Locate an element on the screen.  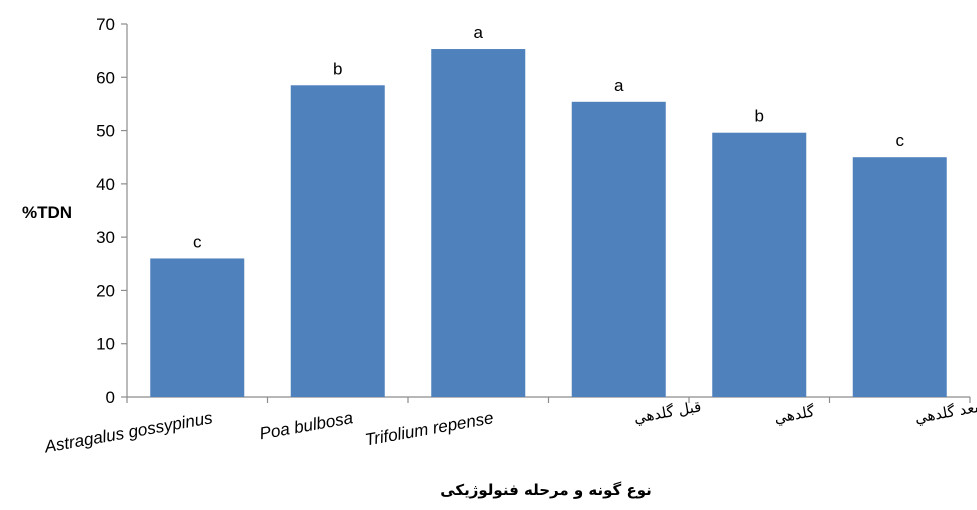
y-axis-label: %TDN is located at coordinates (47, 212).